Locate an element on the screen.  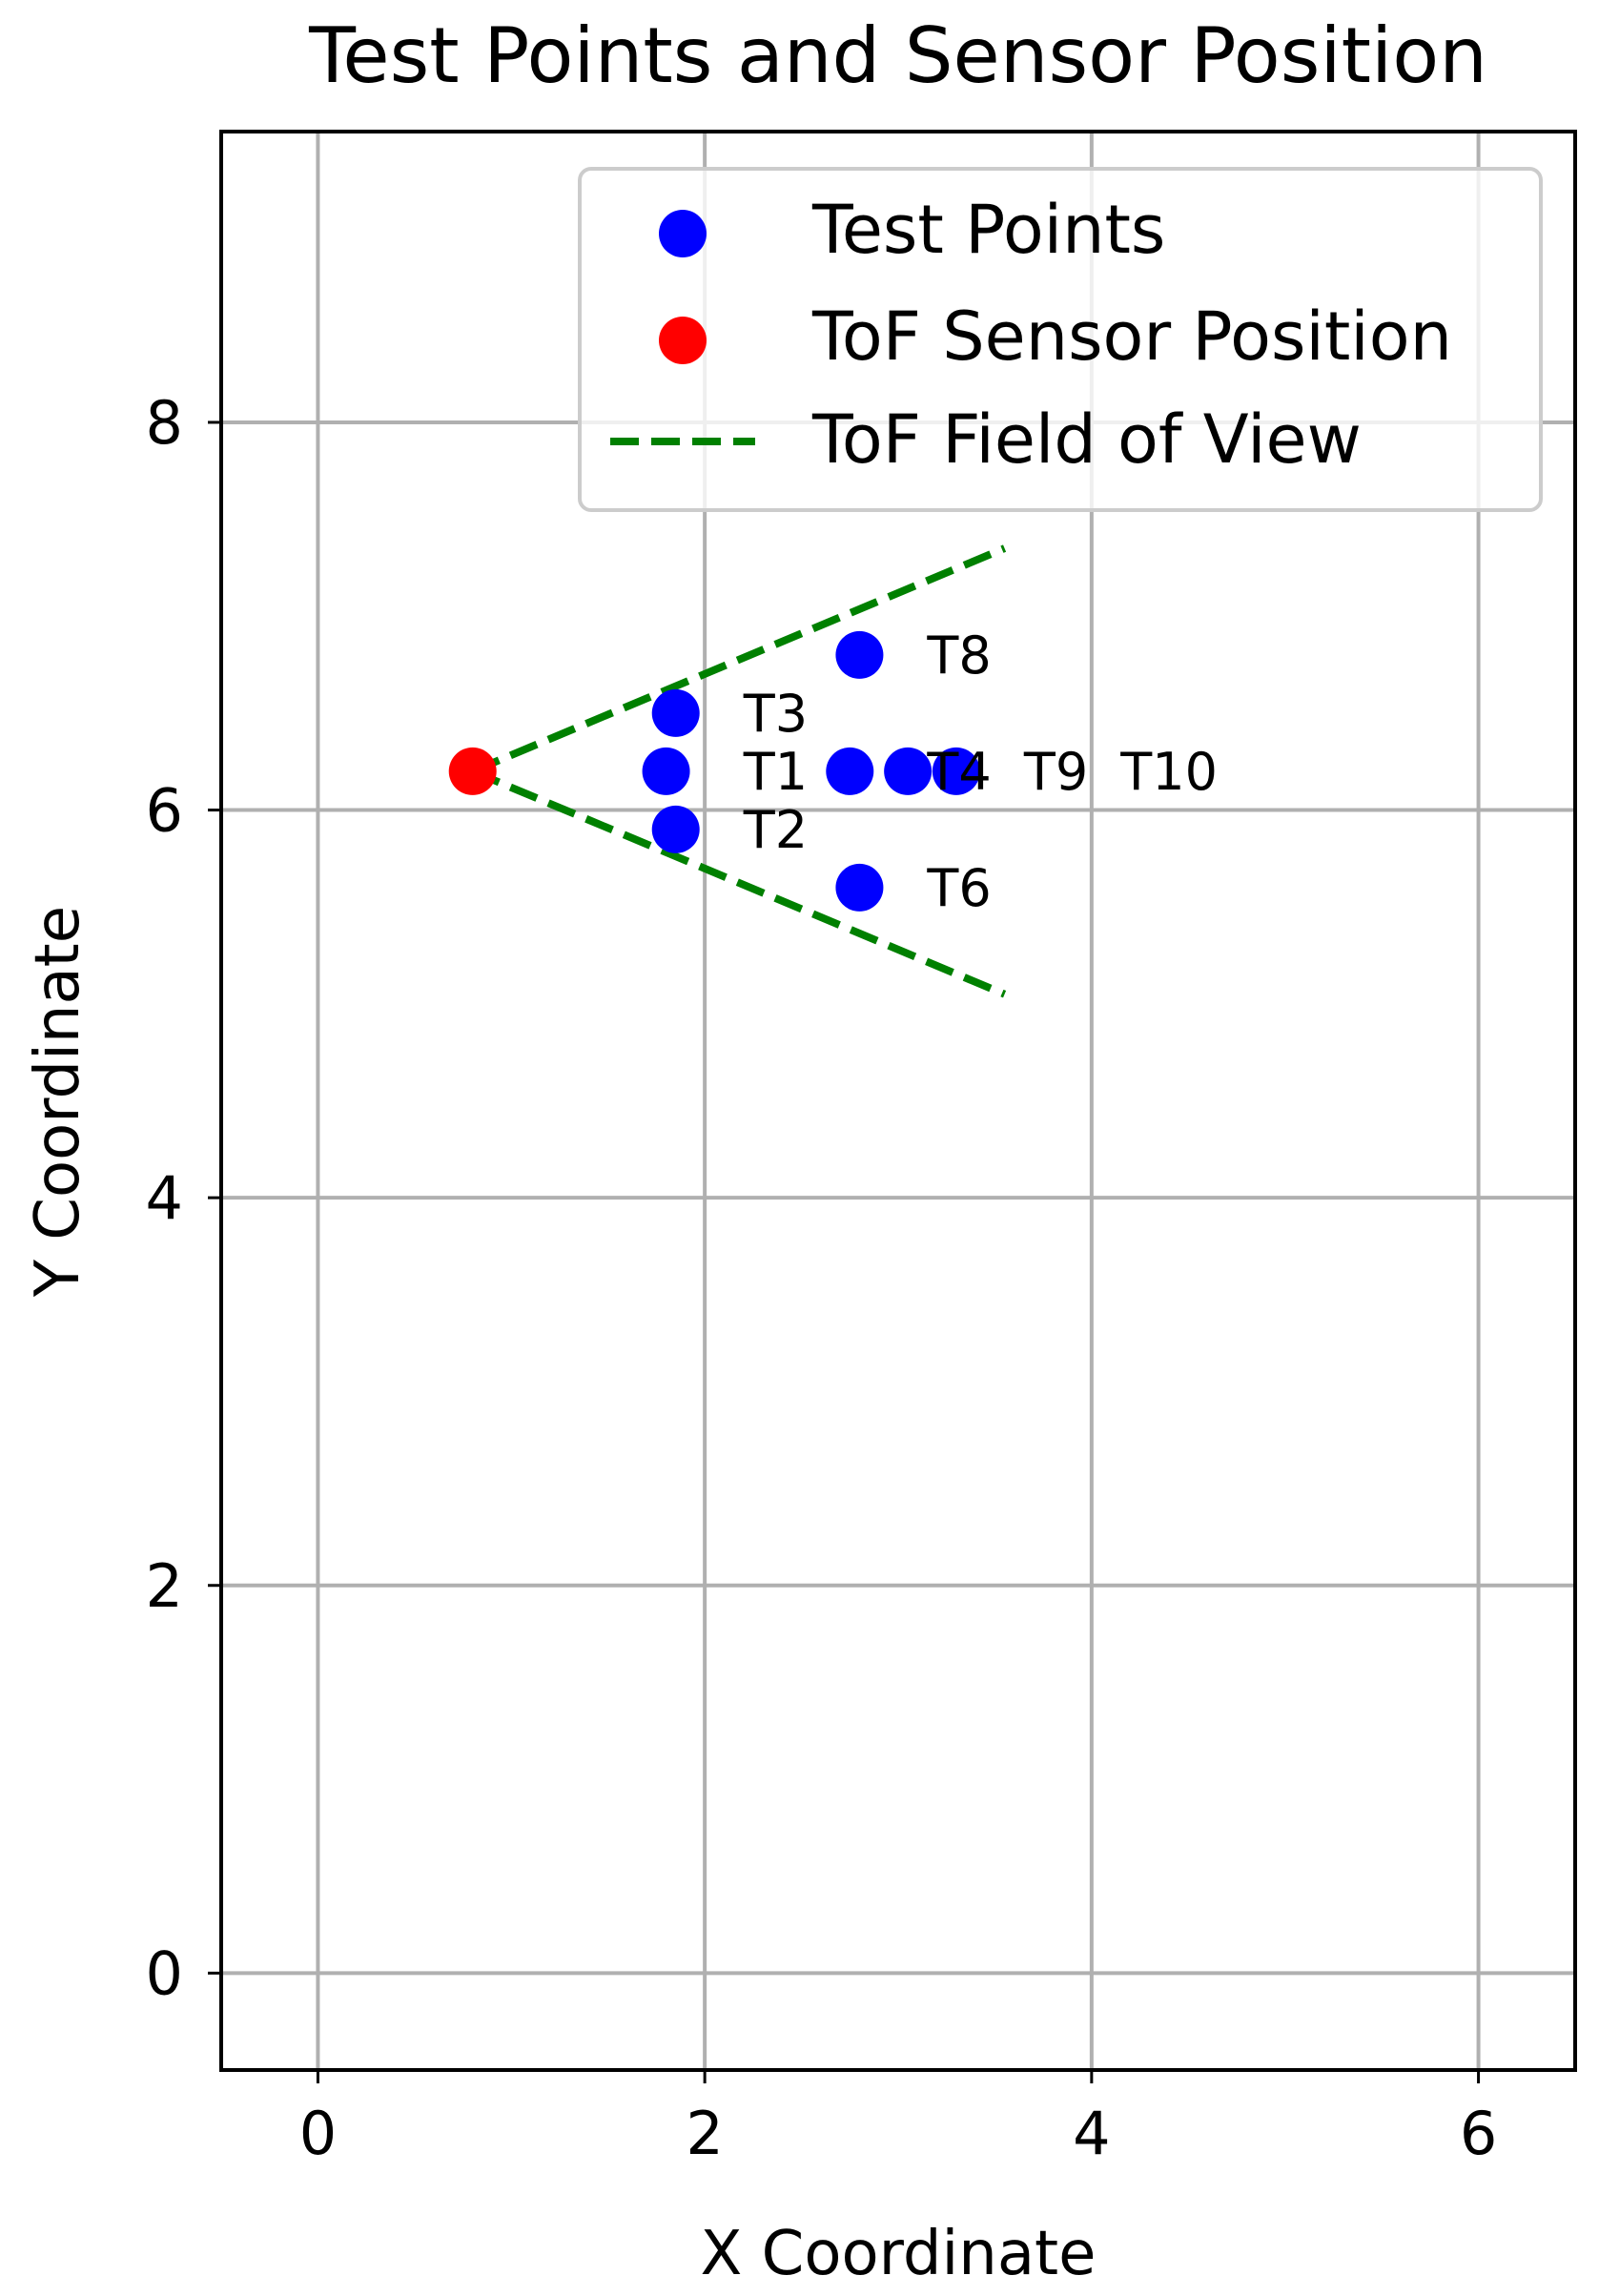
legend-label-sensor: ToF Sensor Position is located at coordinates (1131, 337).